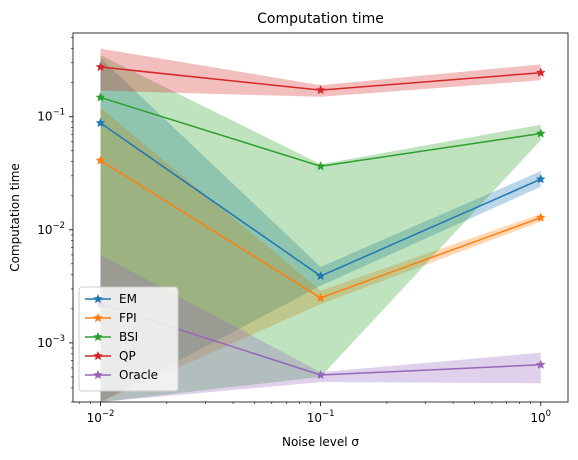  Describe the element at coordinates (320, 442) in the screenshot. I see `x-axis-label: Noise level σ` at that location.